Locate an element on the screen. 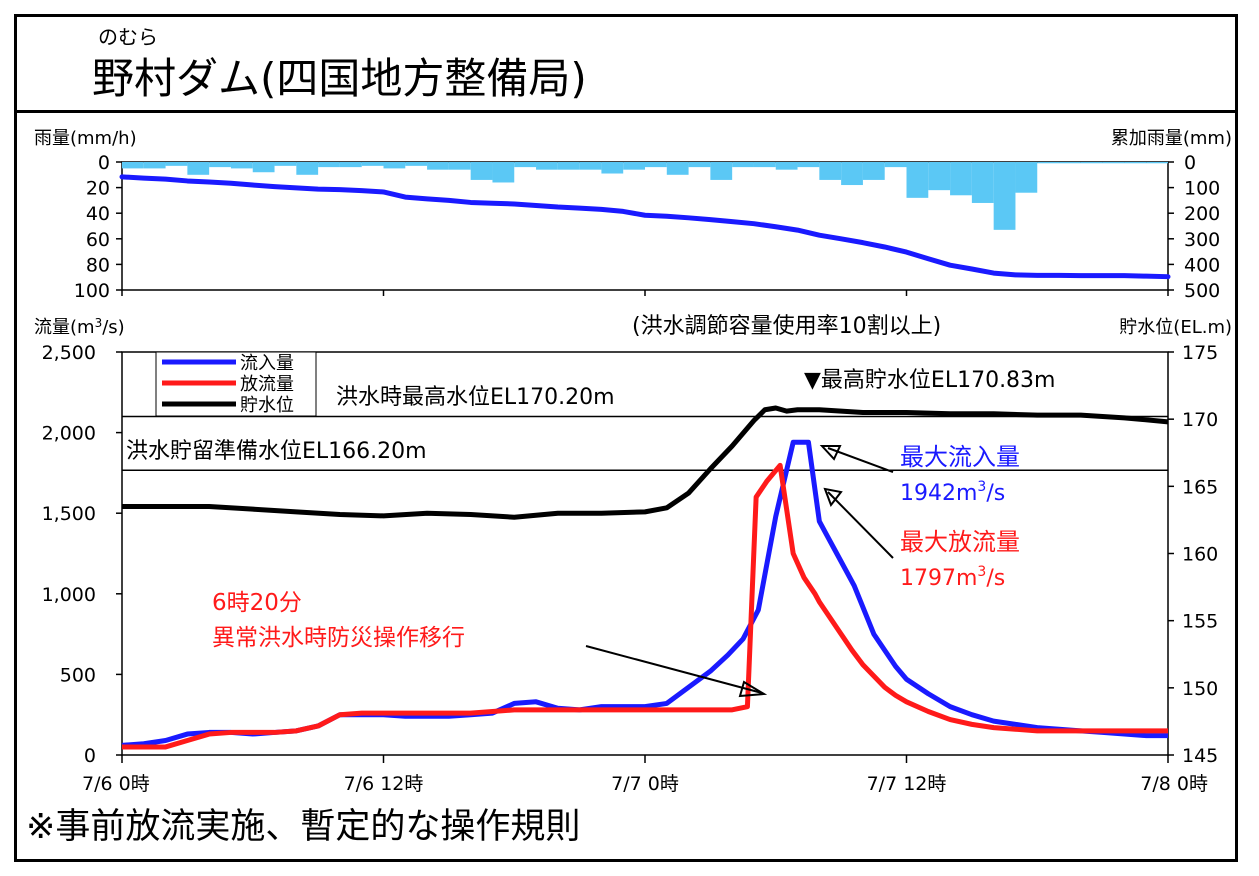 This screenshot has height=876, width=1259. flow-right-tick-label: 160 is located at coordinates (1200, 555).